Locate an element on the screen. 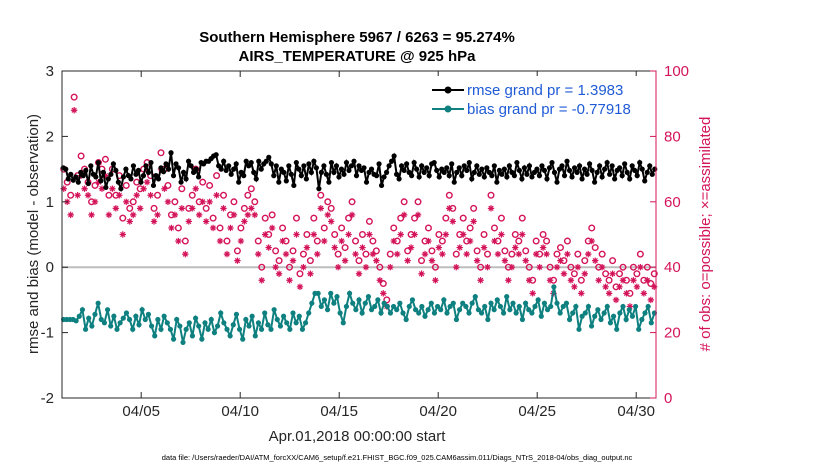 The image size is (830, 475). x-tick-label: 04/10 is located at coordinates (240, 411).